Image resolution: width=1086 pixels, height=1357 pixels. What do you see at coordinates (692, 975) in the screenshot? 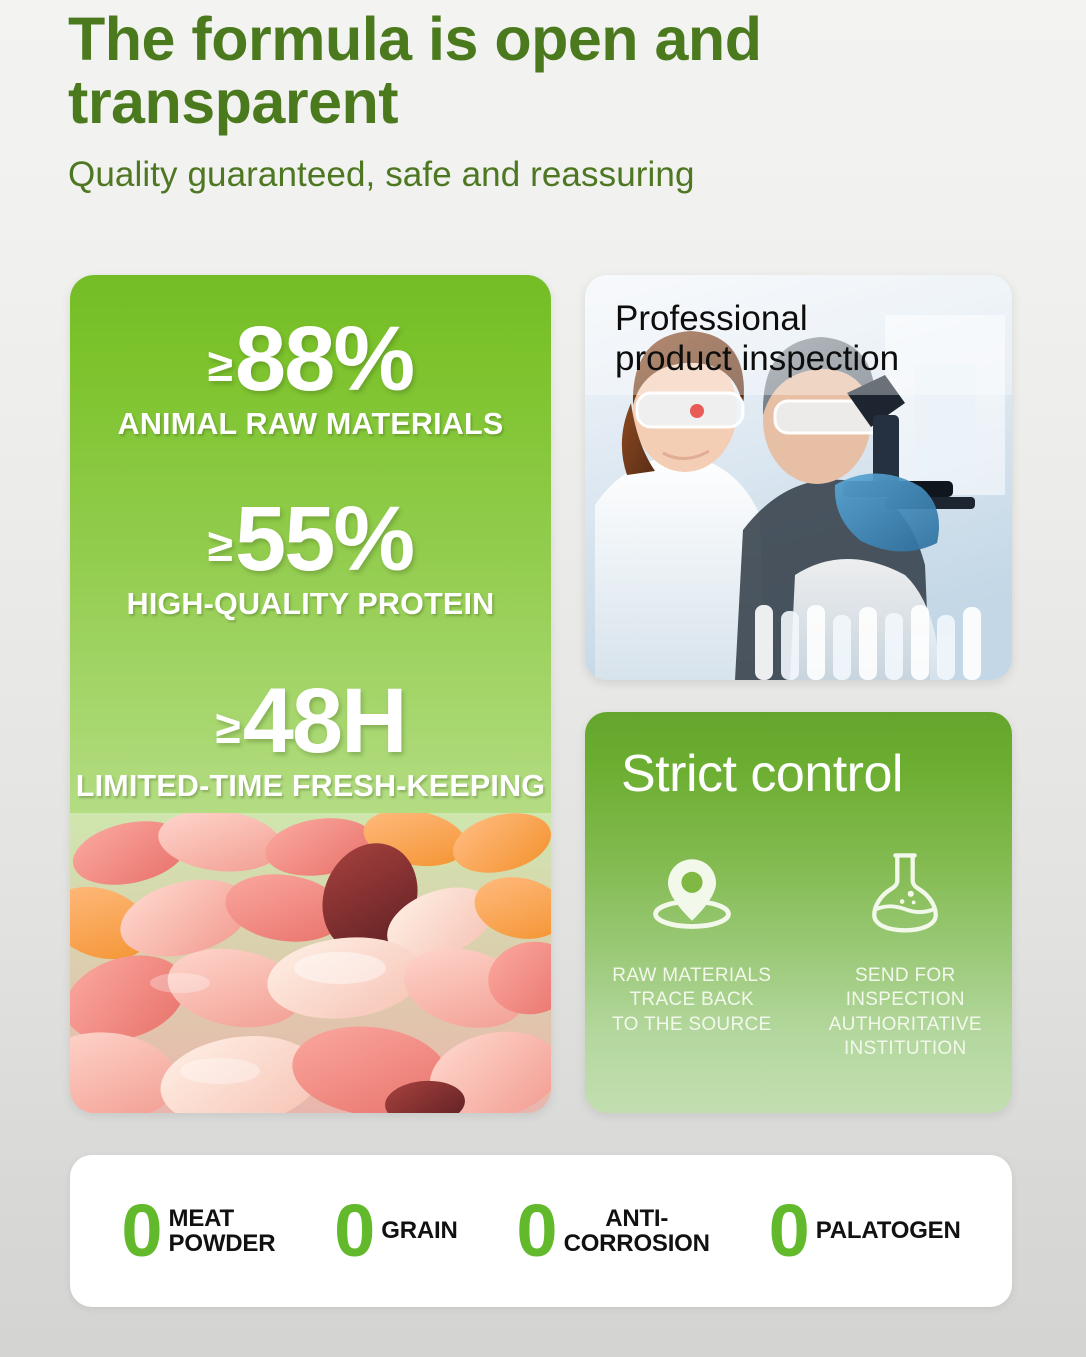
I see `caption-line: RAW MATERIALS` at bounding box center [692, 975].